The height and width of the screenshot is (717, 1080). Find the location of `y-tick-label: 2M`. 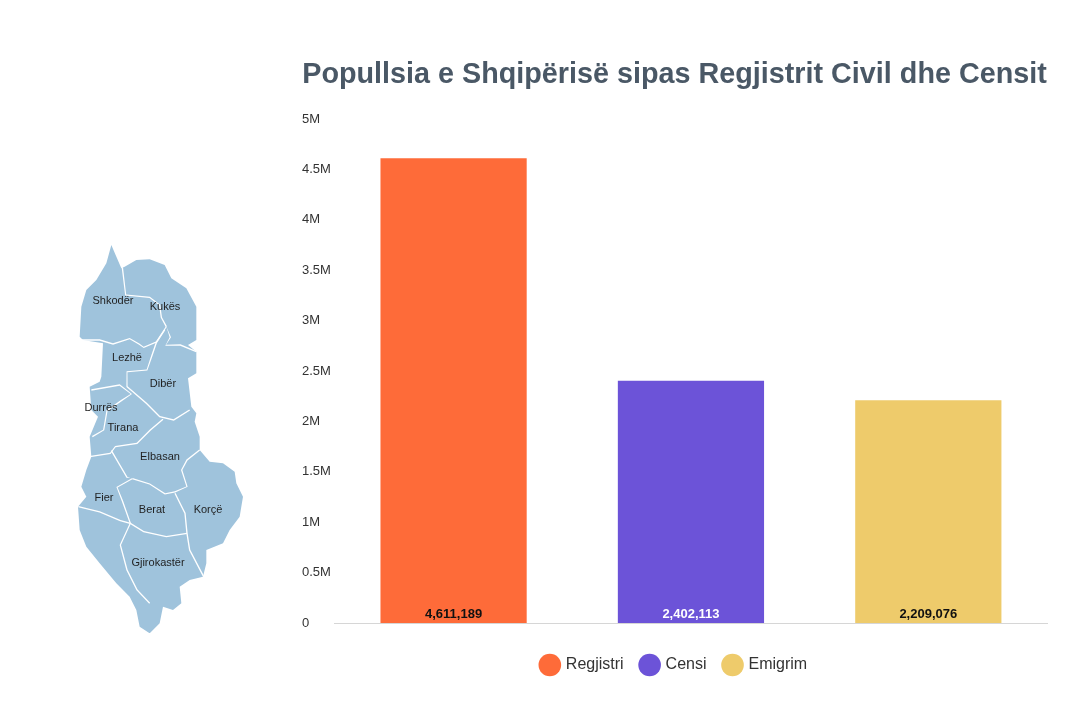

y-tick-label: 2M is located at coordinates (311, 420).